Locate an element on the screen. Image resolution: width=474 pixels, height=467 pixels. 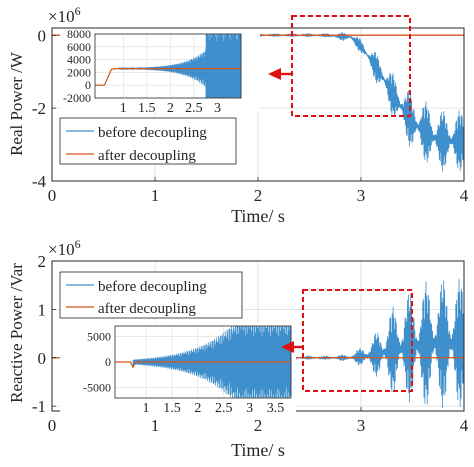
inset-y-tick-label: 4000 is located at coordinates (79, 60).